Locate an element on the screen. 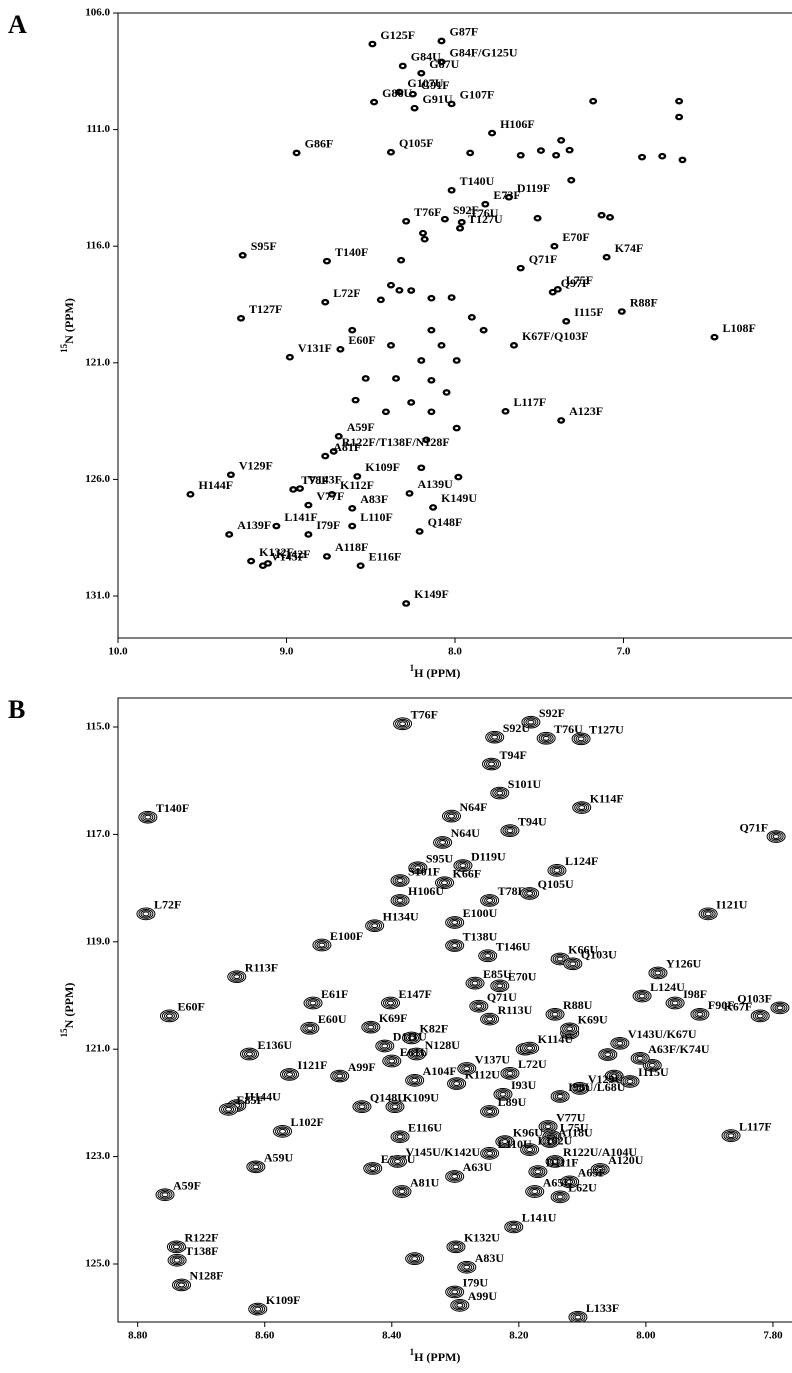 This screenshot has width=792, height=1373. peak-label: A81U is located at coordinates (425, 1182).